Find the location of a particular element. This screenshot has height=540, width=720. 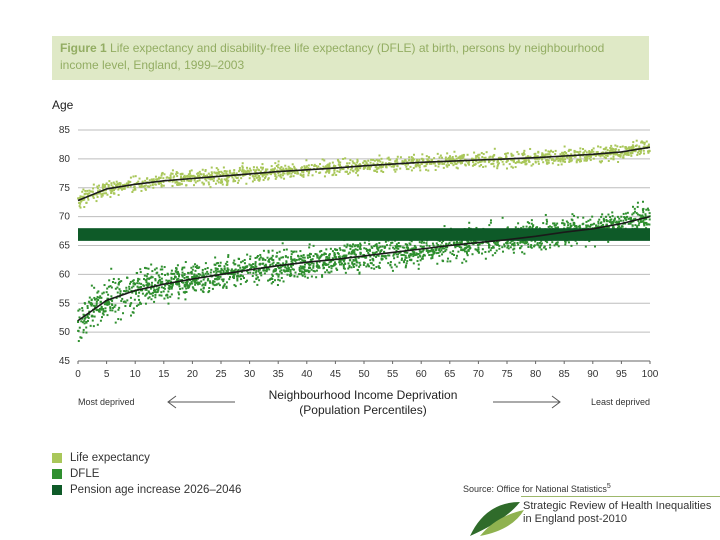

legend-swatch is located at coordinates (57, 474).